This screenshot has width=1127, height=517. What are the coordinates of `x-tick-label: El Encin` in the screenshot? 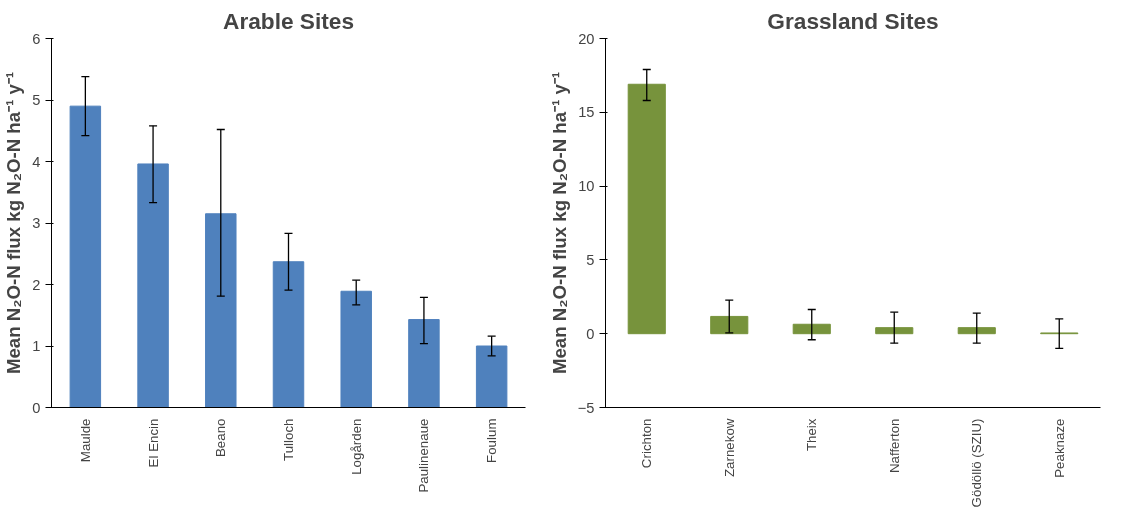 It's located at (153, 443).